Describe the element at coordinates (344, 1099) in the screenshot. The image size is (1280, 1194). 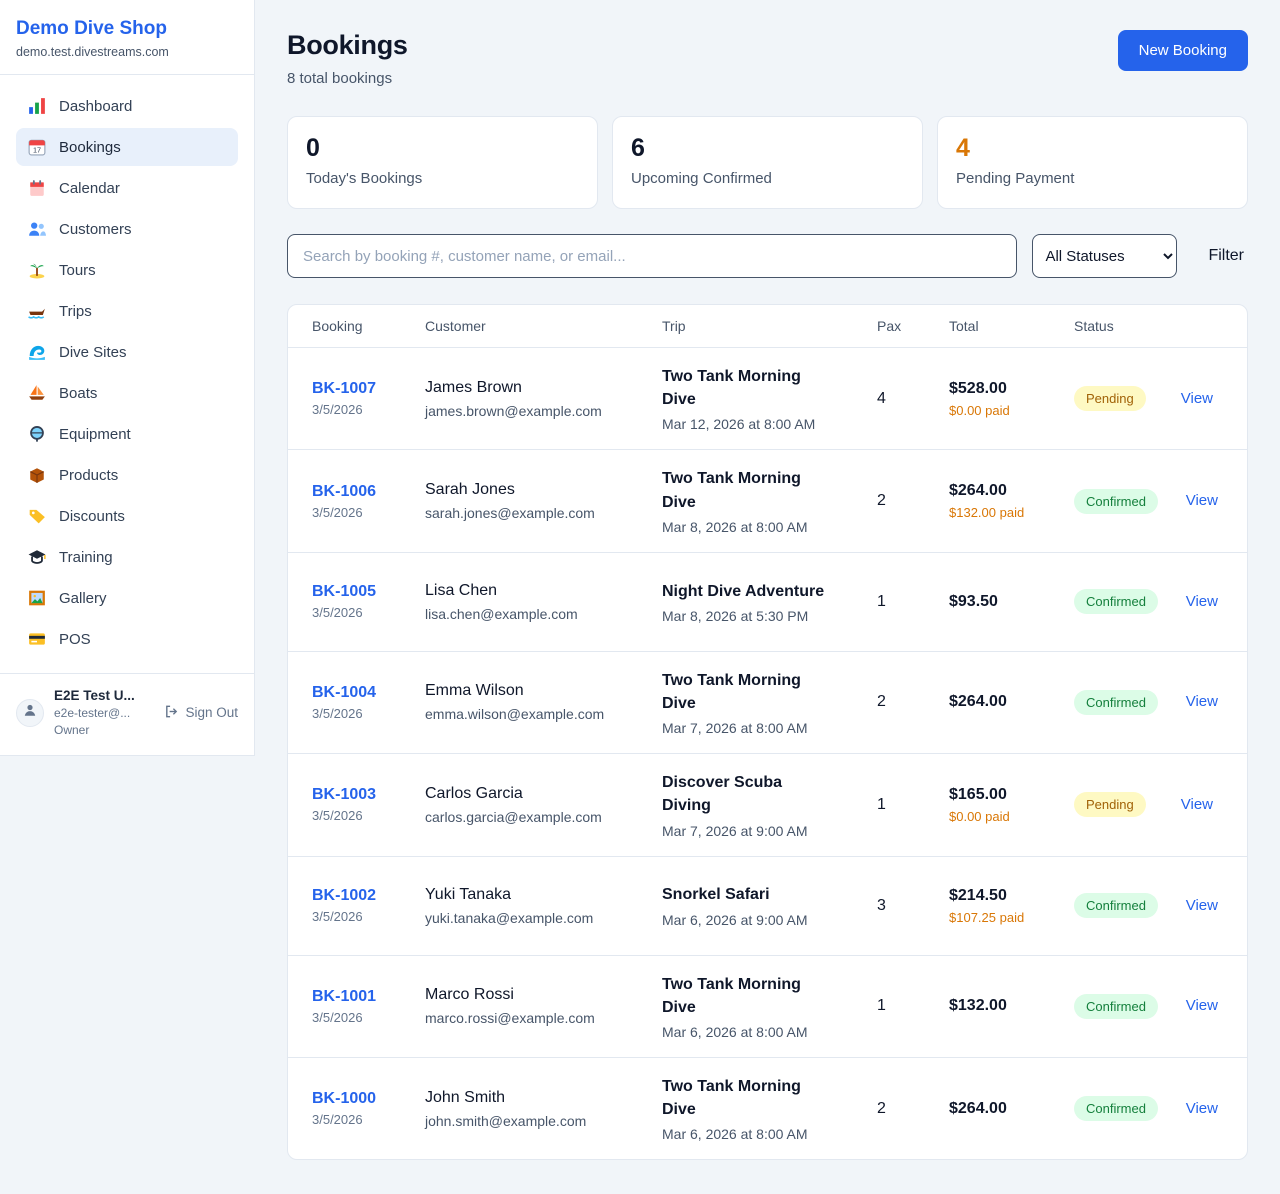
I see `booking-id-link: BK-1000` at that location.